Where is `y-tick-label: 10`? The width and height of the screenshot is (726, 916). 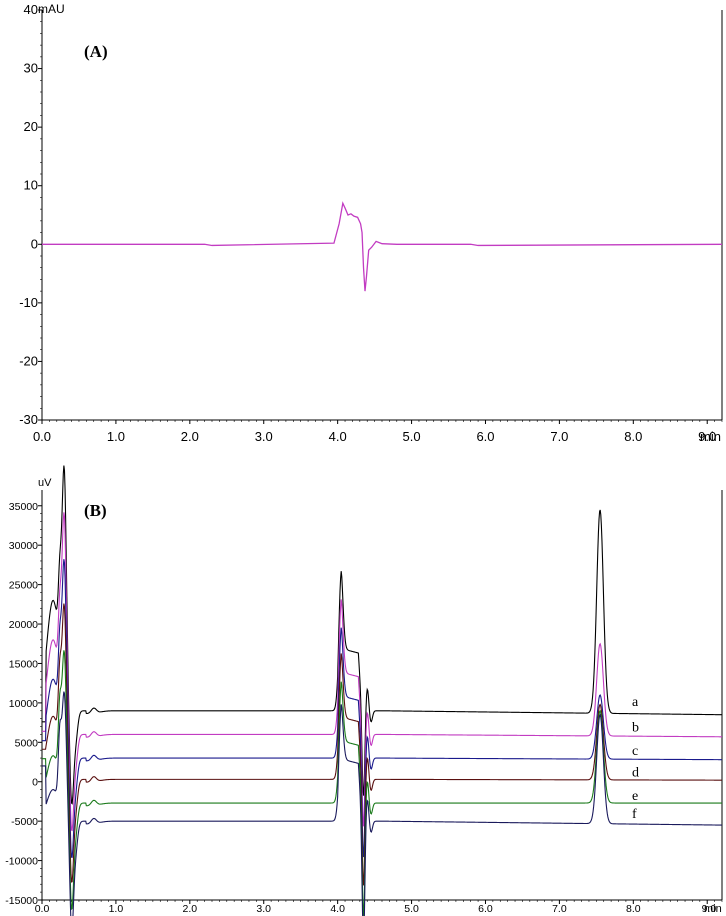 y-tick-label: 10 is located at coordinates (31, 185).